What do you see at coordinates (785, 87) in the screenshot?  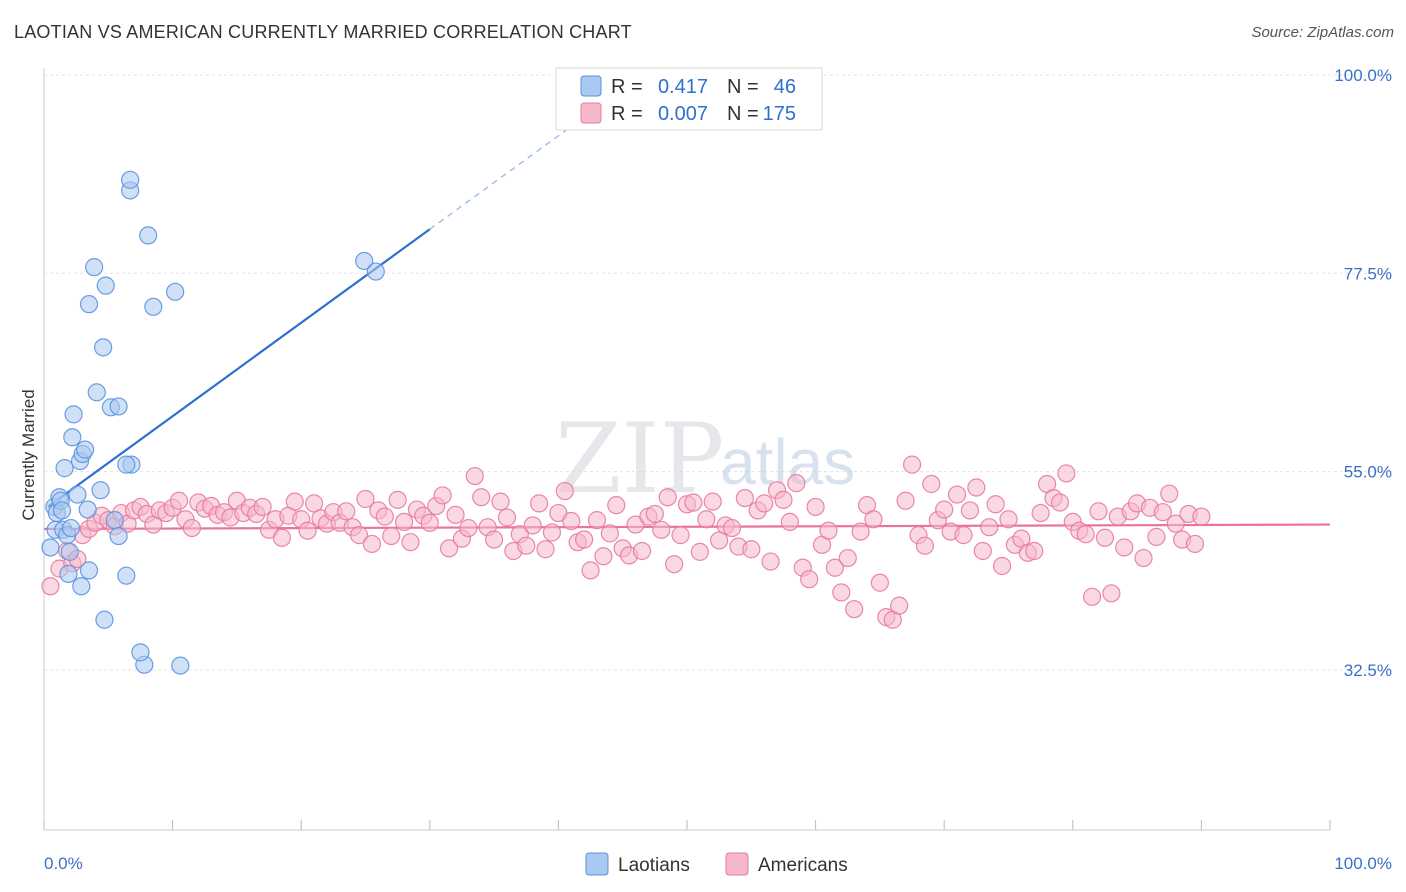 I see `legend-n-value: 46` at bounding box center [785, 87].